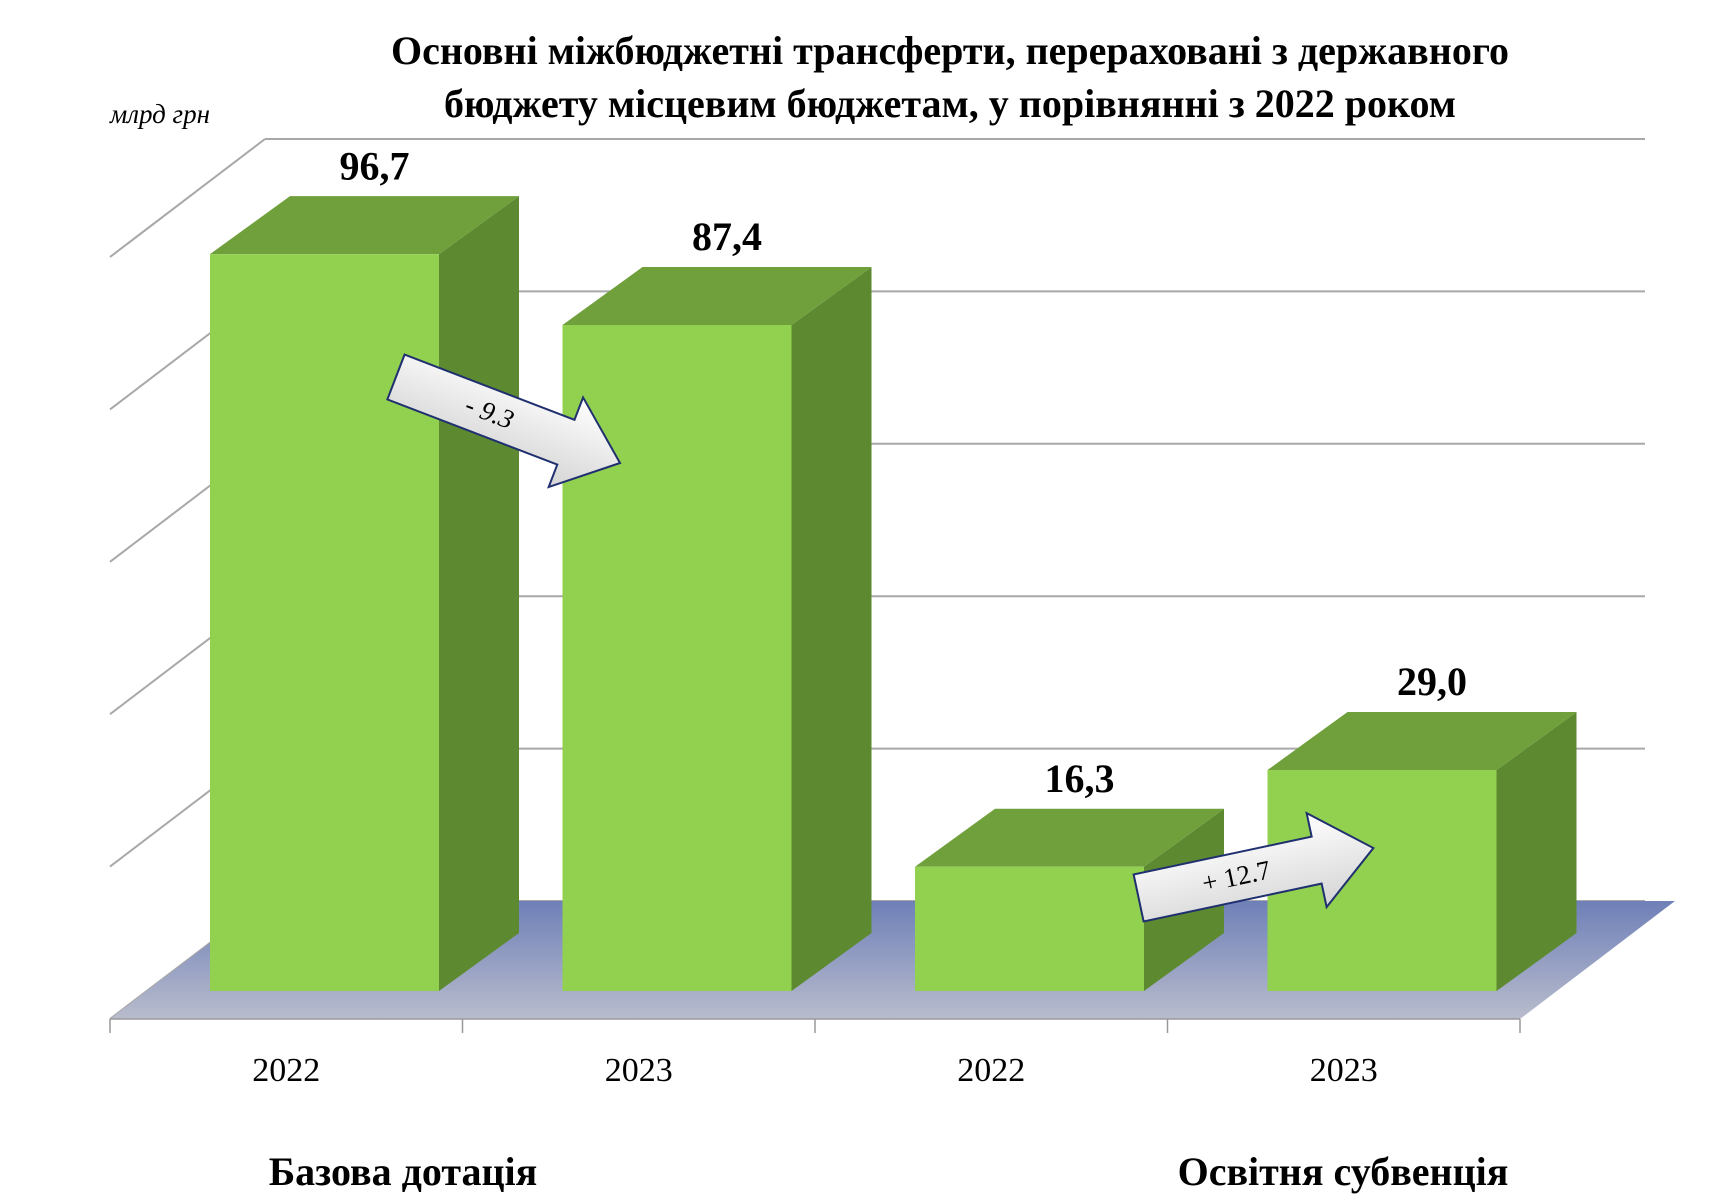 Image resolution: width=1724 pixels, height=1198 pixels. Describe the element at coordinates (403, 1171) in the screenshot. I see `group-label: Базова дотація` at that location.